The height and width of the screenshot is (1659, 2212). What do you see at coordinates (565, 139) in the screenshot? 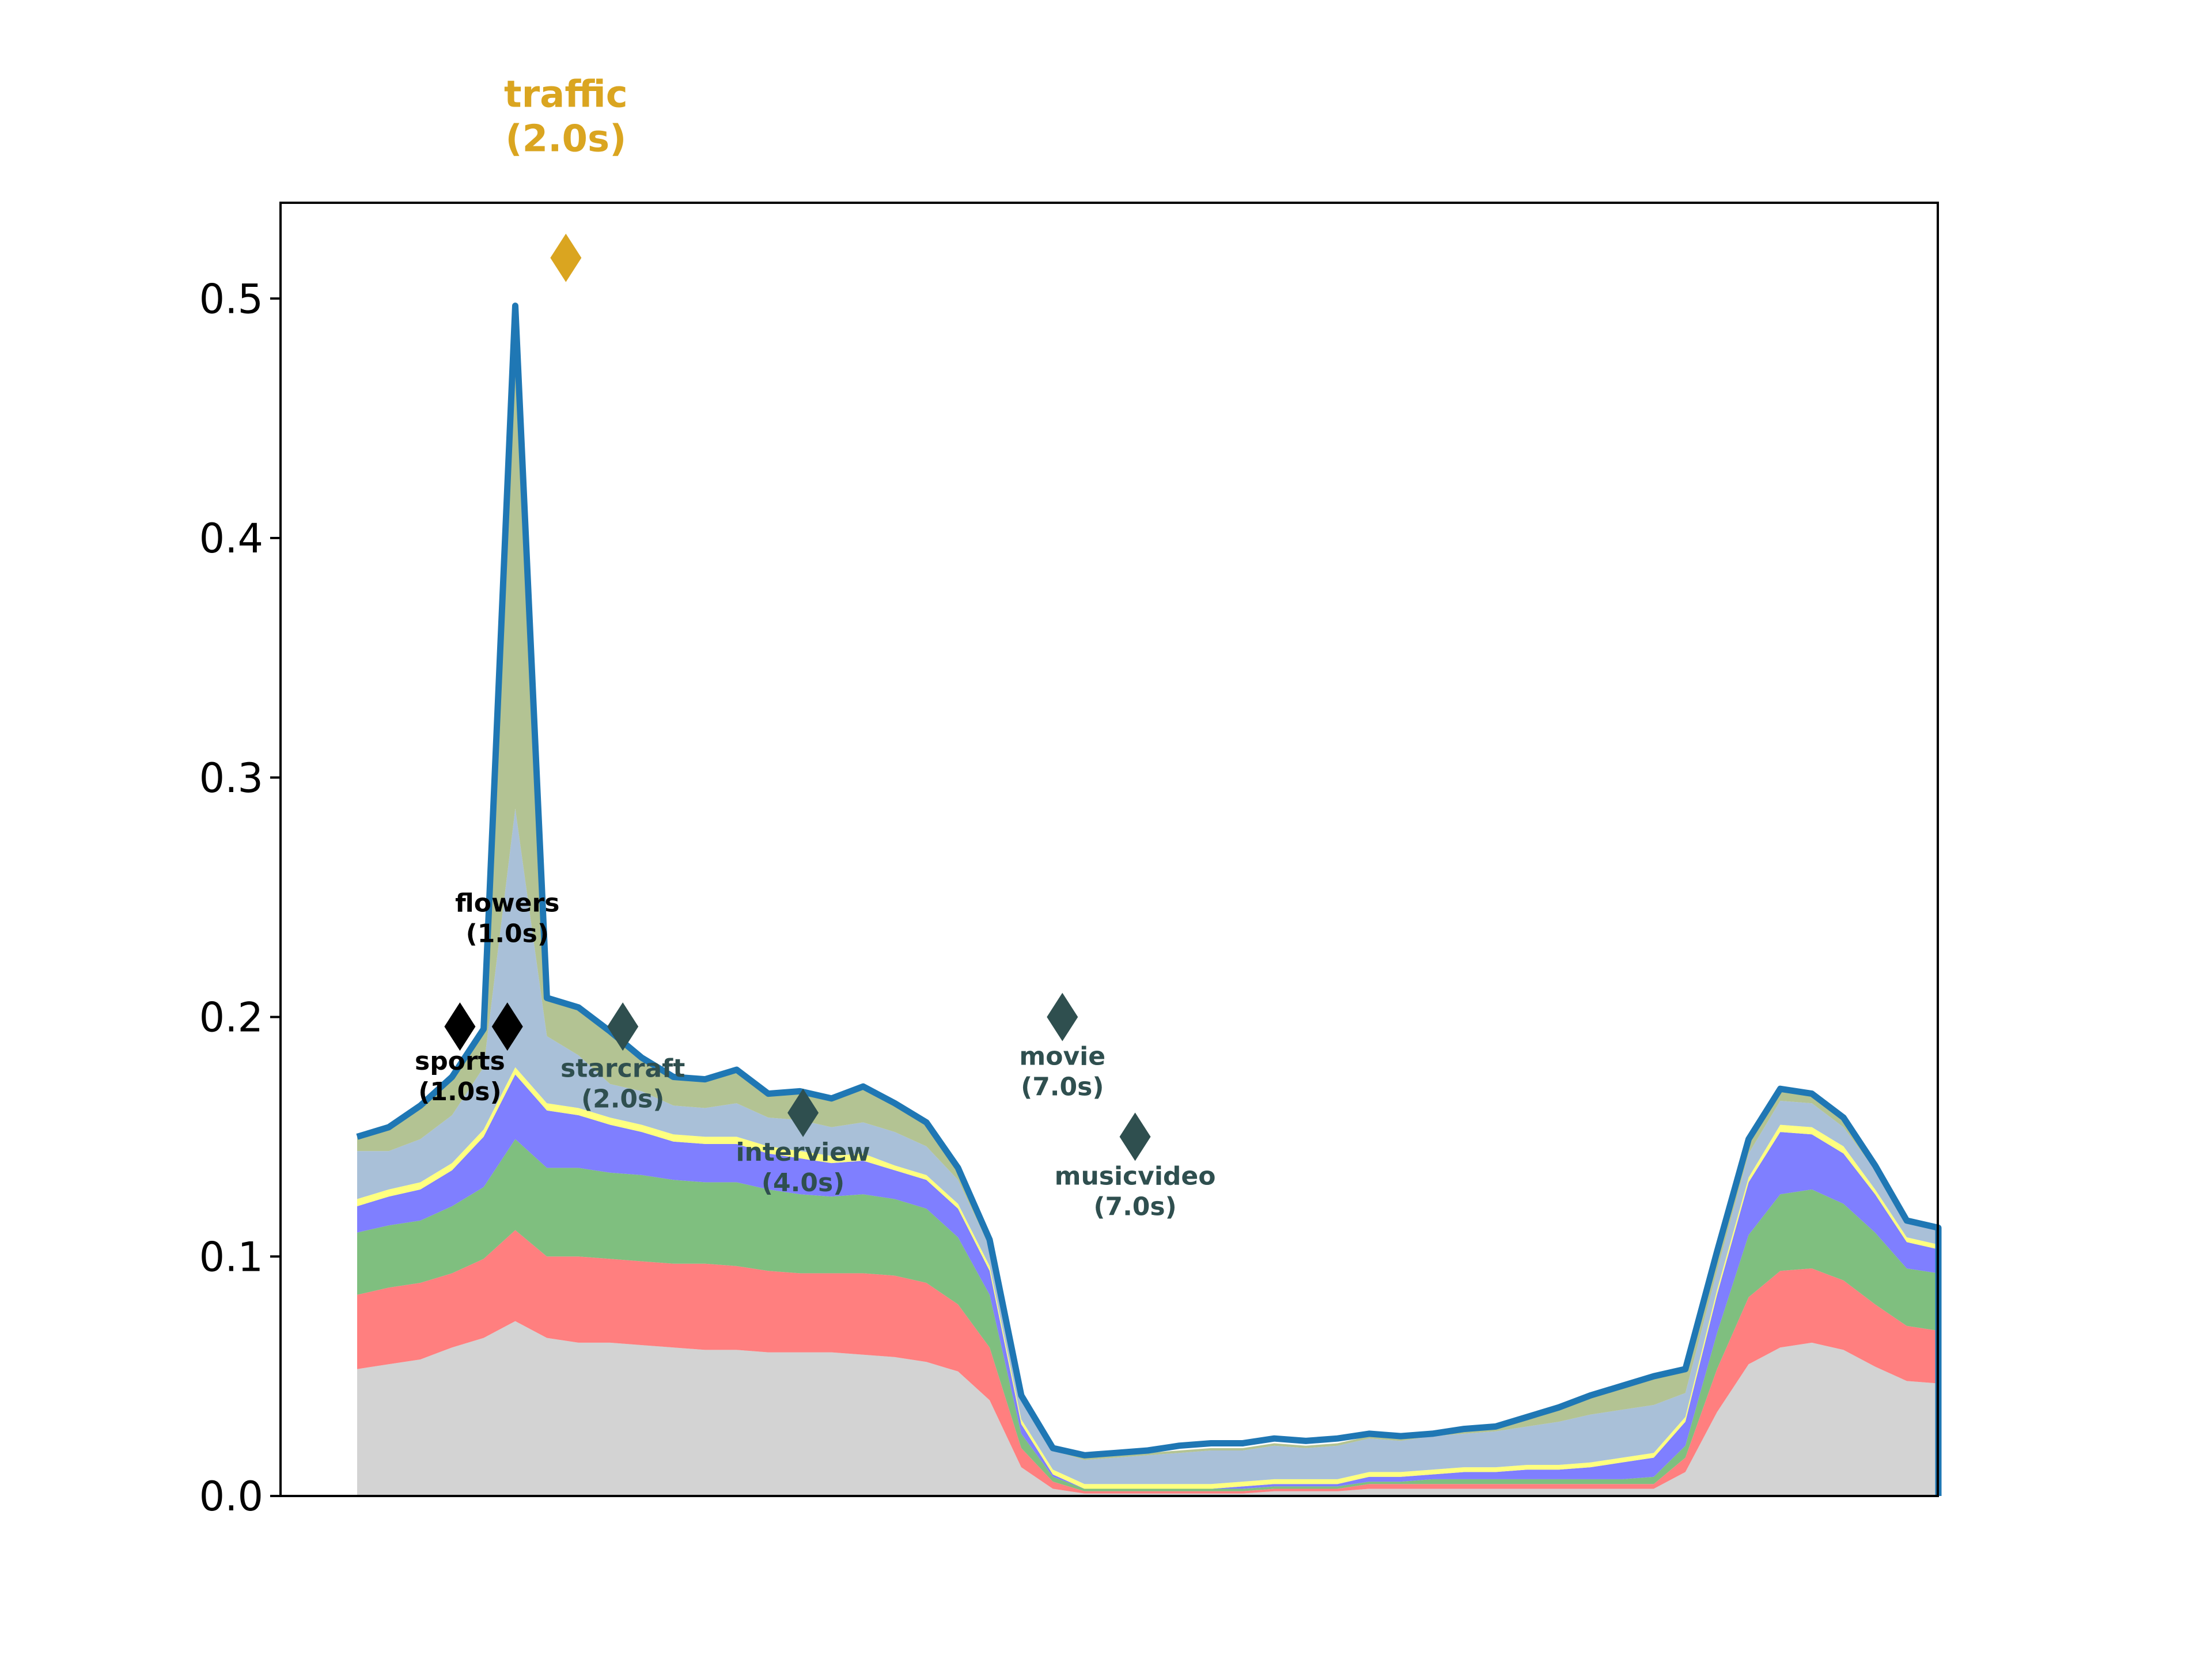
I see `marker-duration-traffic: (2.0s)` at bounding box center [565, 139].